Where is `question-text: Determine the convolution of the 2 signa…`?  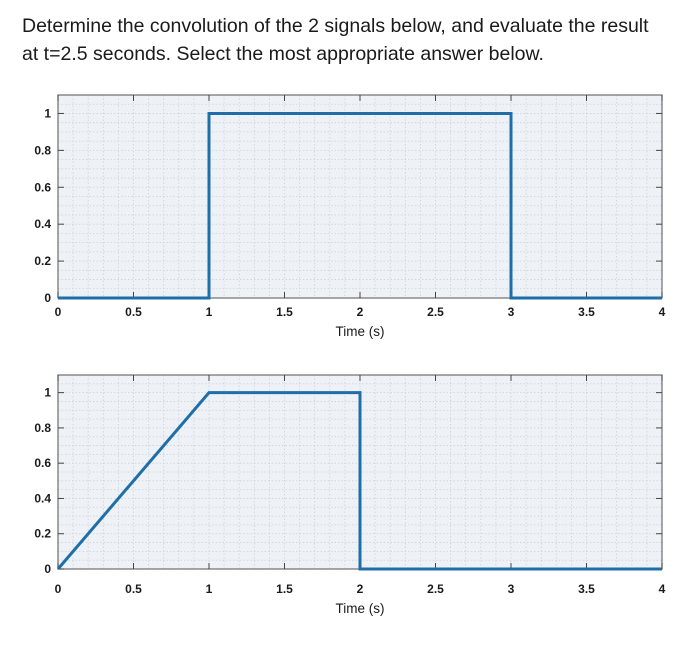
question-text: Determine the convolution of the 2 signa… is located at coordinates (357, 40).